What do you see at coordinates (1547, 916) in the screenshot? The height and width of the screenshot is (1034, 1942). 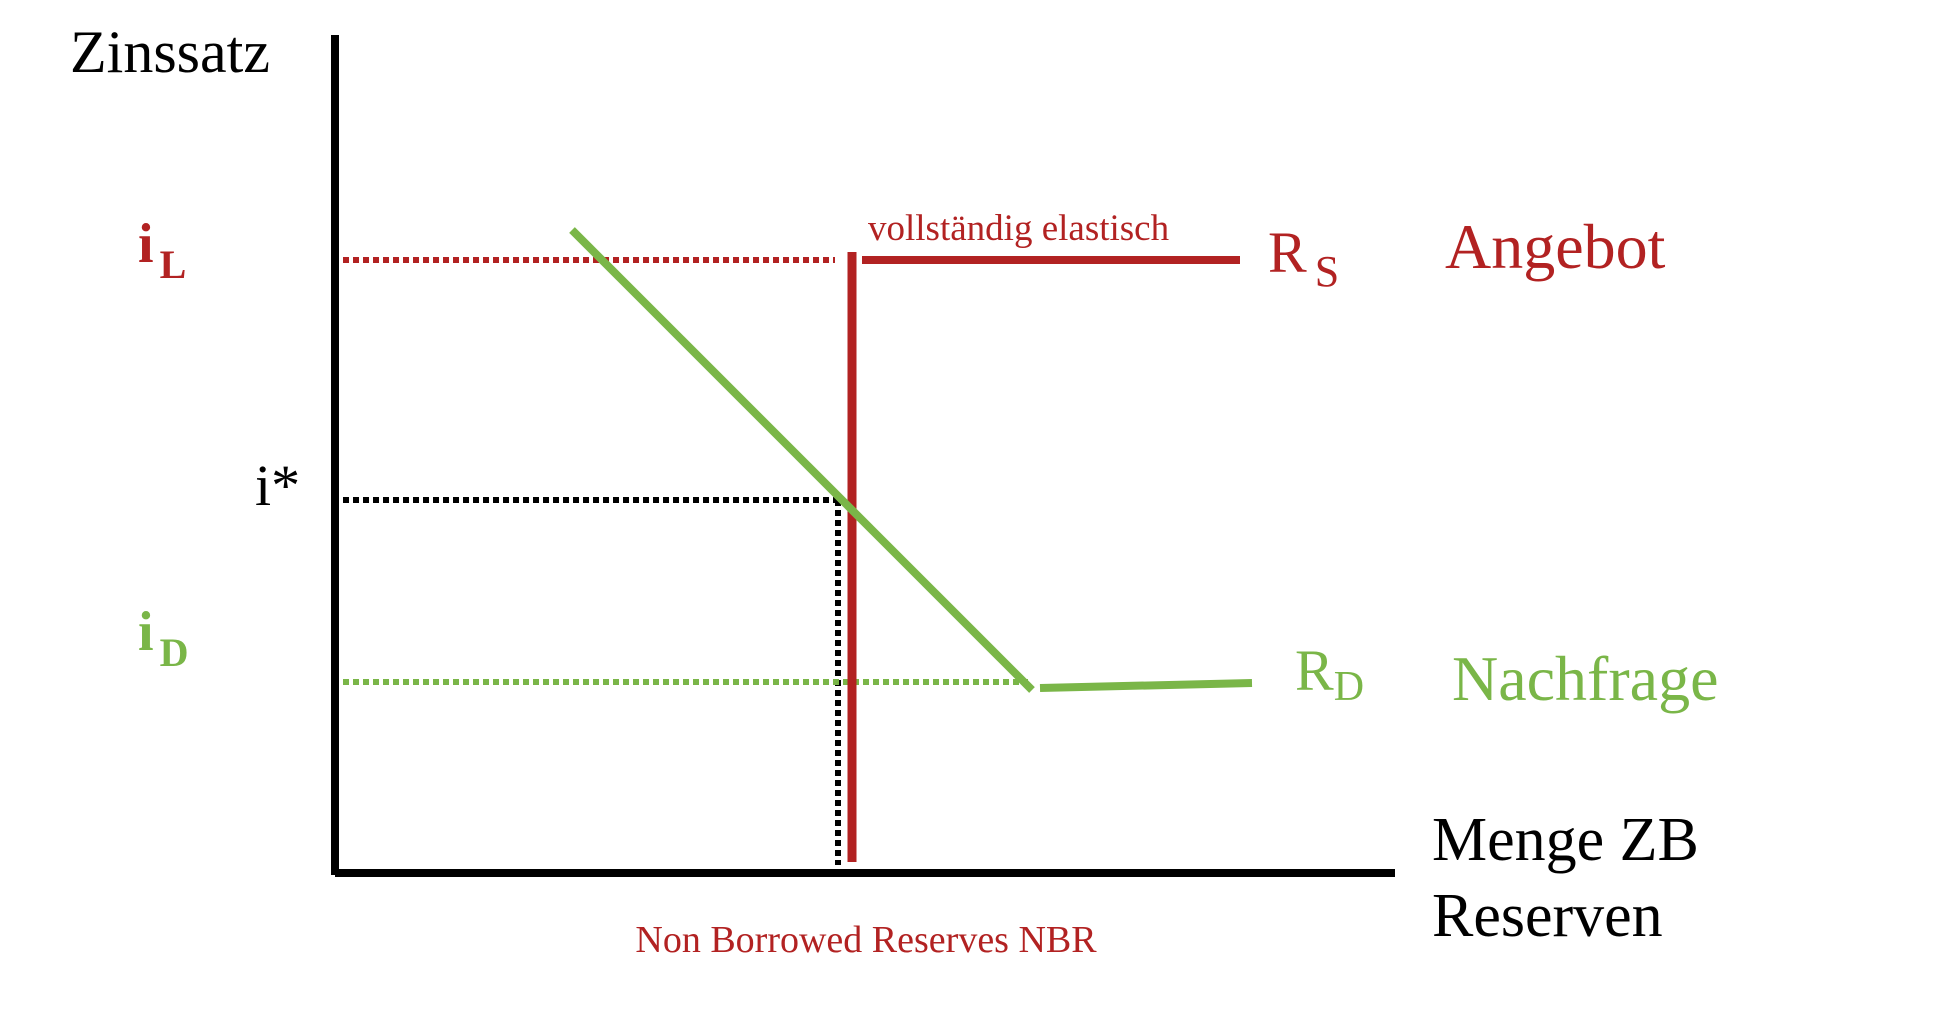 I see `x-axis-label-line2: Reserven` at bounding box center [1547, 916].